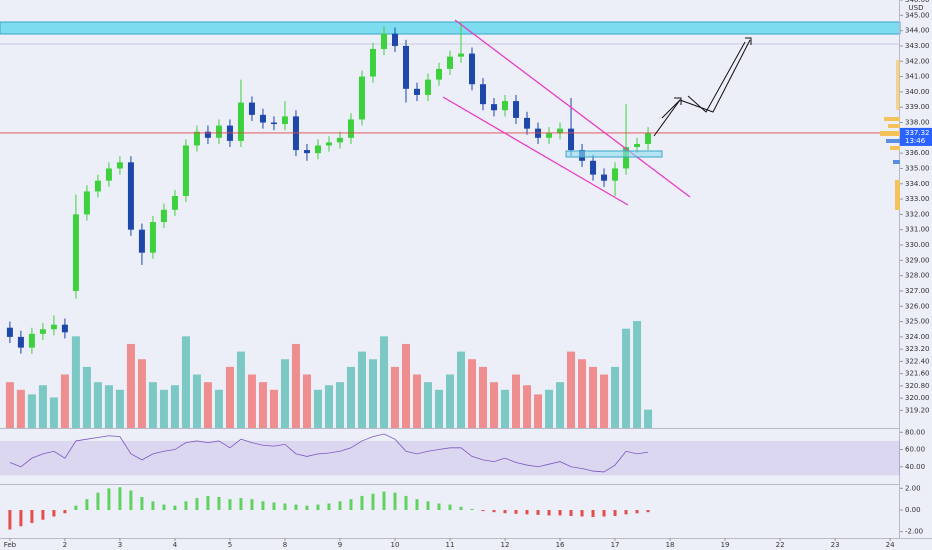 This screenshot has height=550, width=932. Describe the element at coordinates (175, 545) in the screenshot. I see `x-tick-label: 4` at that location.